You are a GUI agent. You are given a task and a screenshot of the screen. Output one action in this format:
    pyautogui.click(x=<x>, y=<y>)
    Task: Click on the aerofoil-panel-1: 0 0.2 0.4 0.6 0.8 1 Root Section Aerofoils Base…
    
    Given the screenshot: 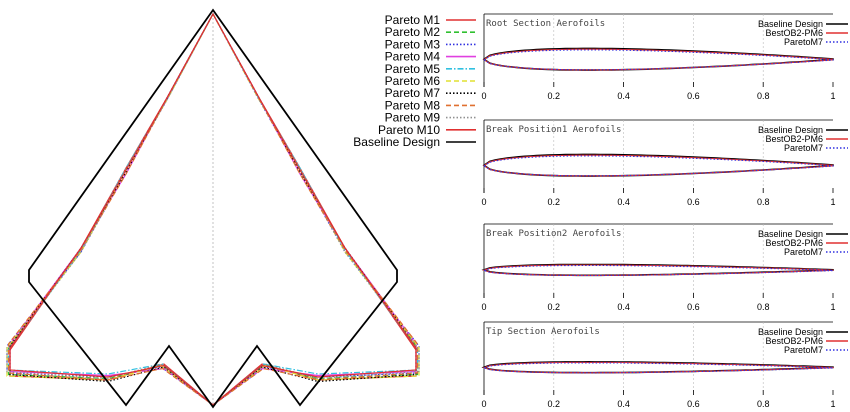 What is the action you would take?
    pyautogui.click(x=664, y=57)
    